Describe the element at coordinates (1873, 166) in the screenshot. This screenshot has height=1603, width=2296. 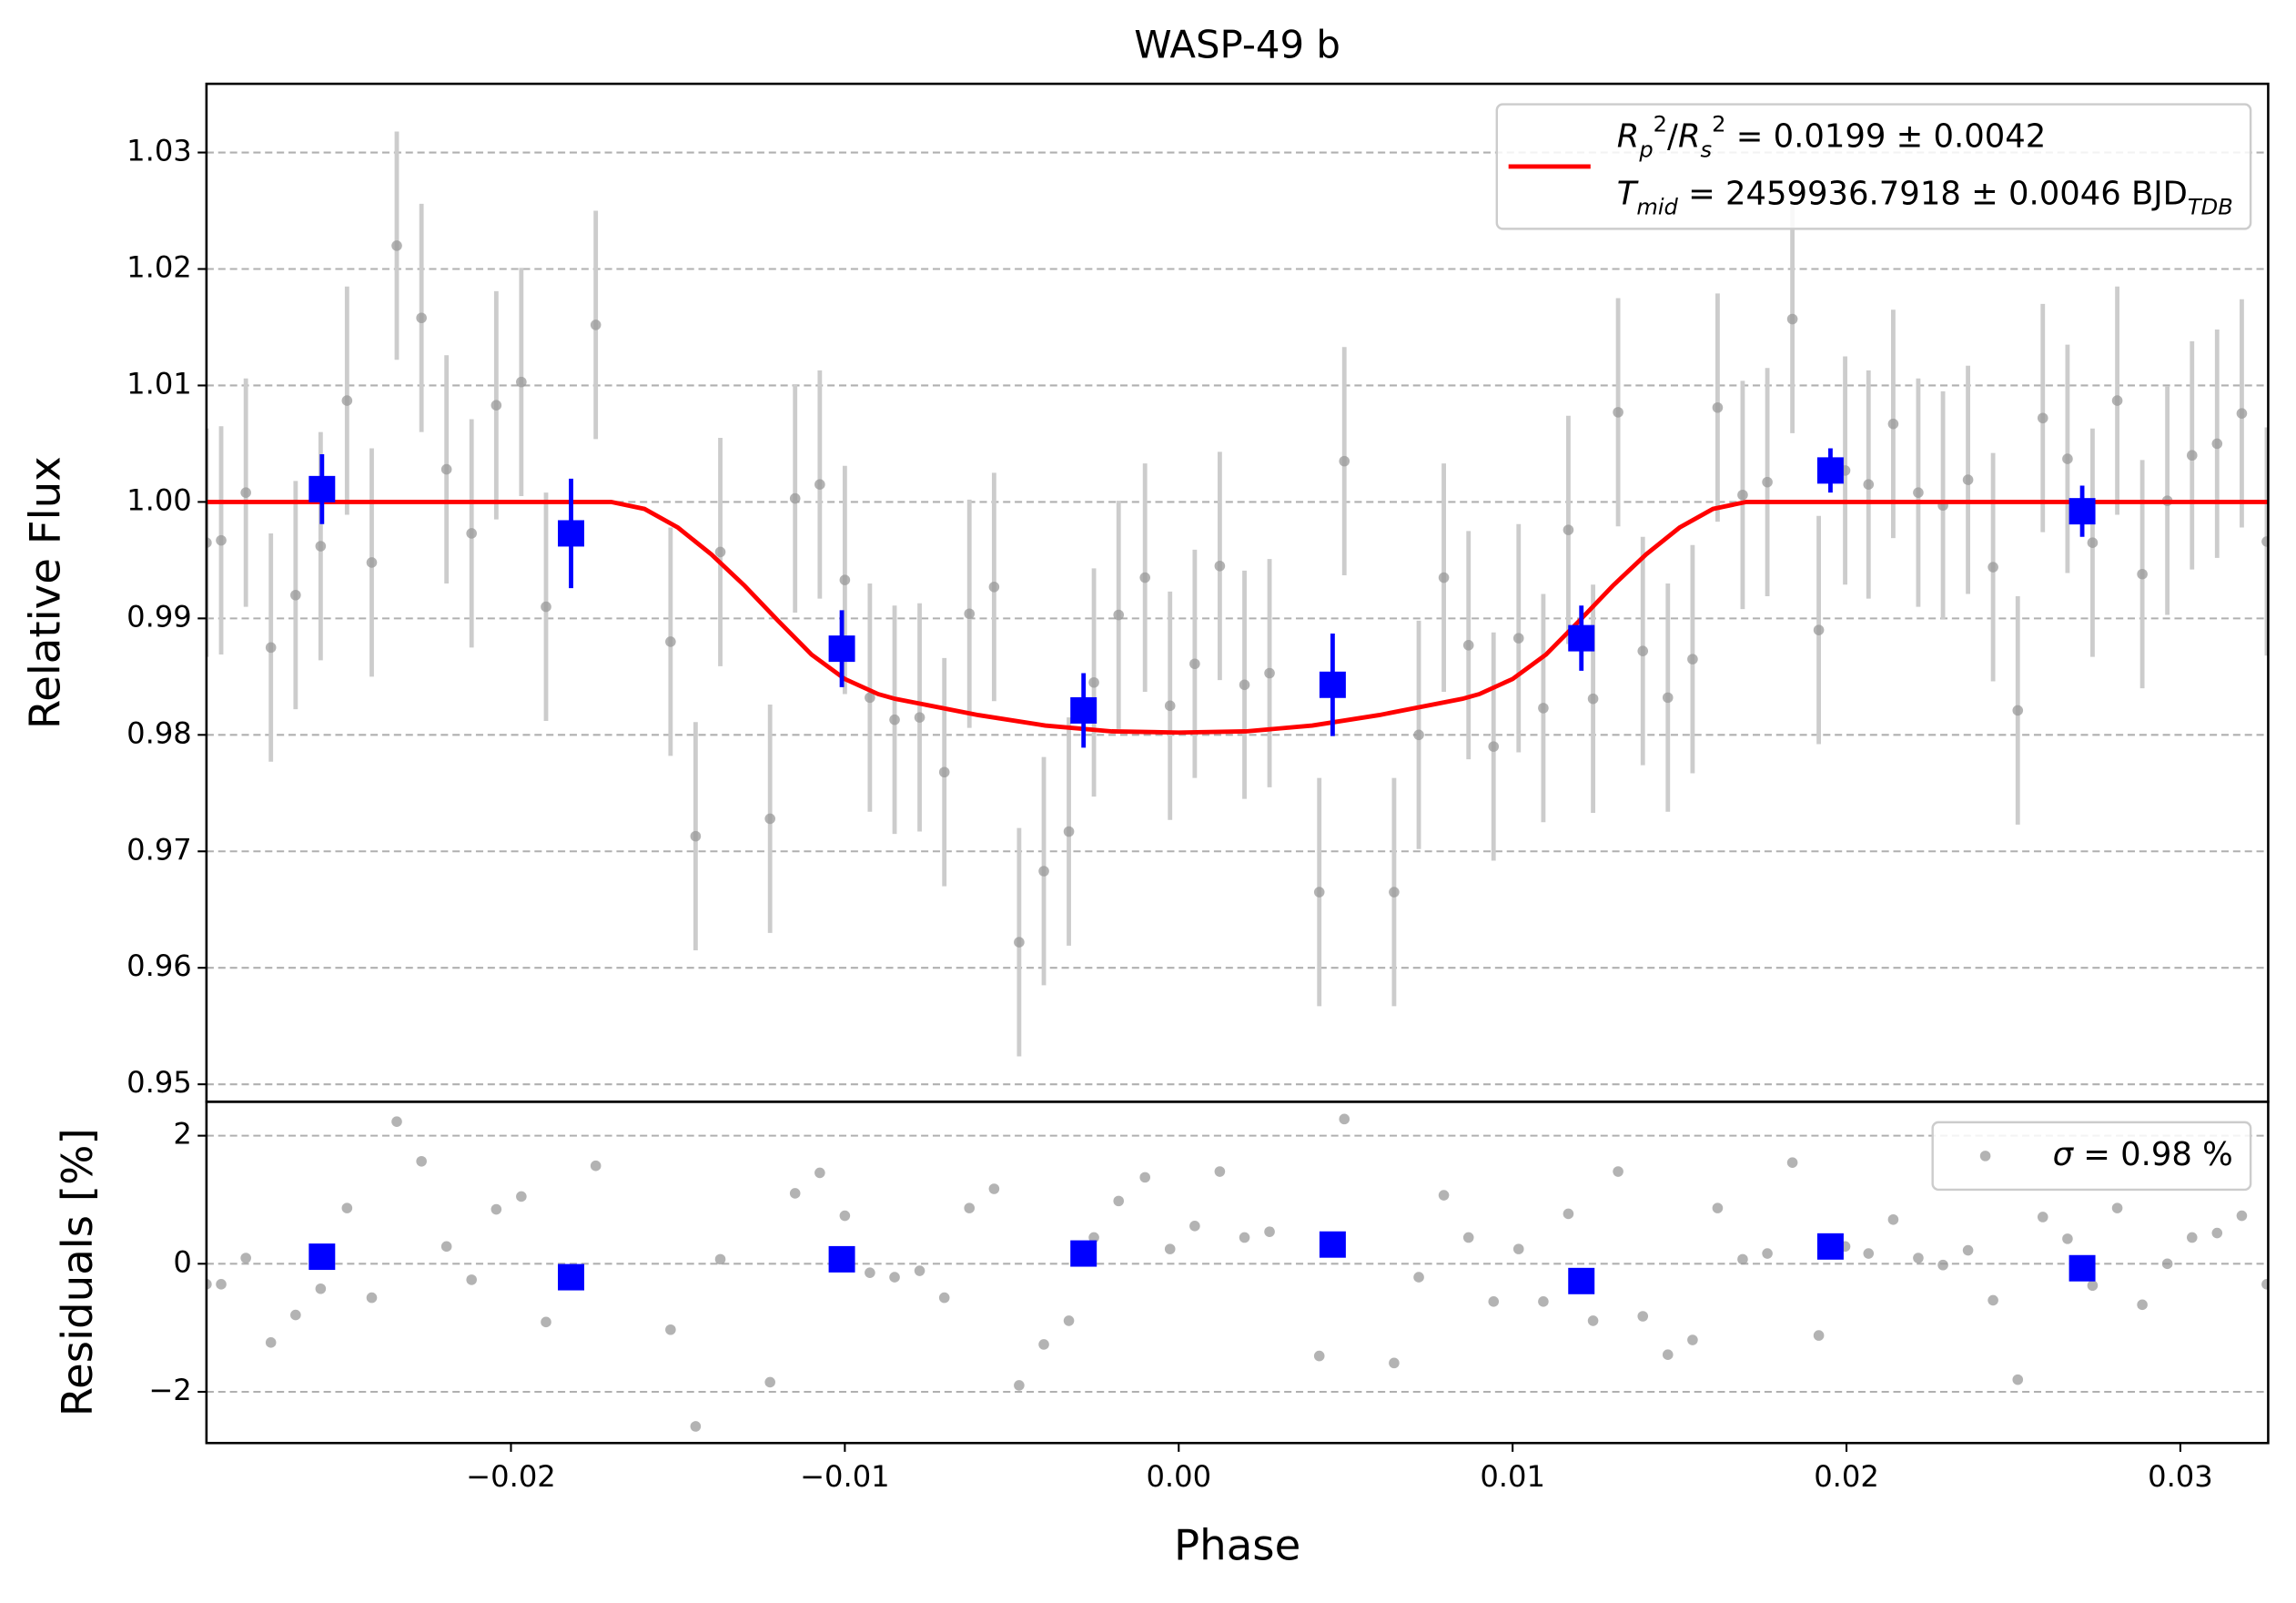
I see `legend-frame` at that location.